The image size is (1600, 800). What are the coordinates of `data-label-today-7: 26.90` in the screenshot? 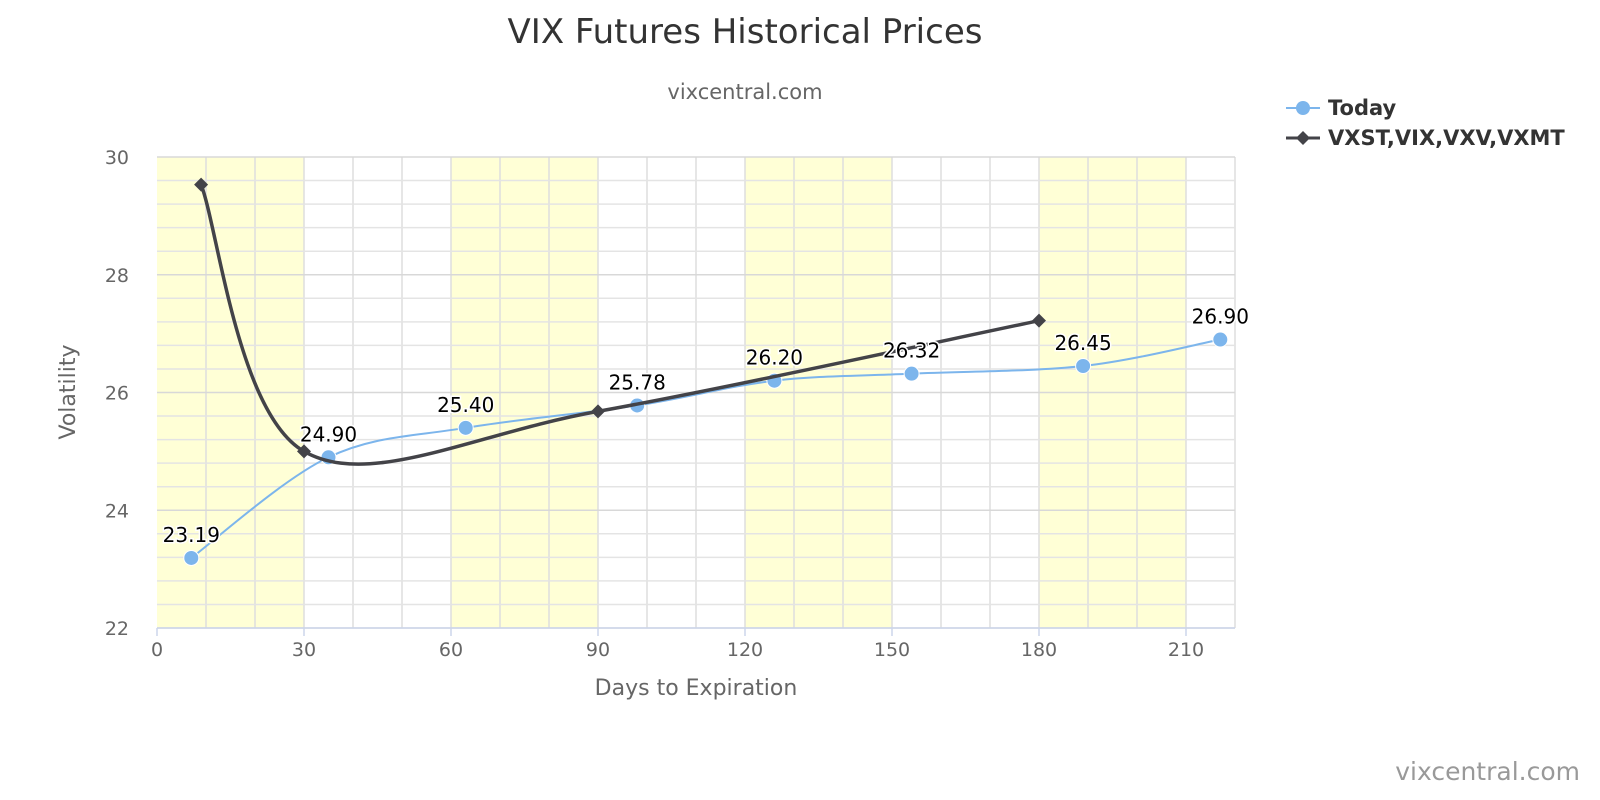 It's located at (1220, 317).